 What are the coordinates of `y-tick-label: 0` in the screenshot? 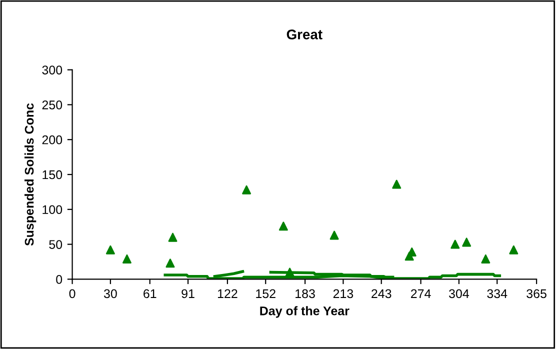 It's located at (59, 279).